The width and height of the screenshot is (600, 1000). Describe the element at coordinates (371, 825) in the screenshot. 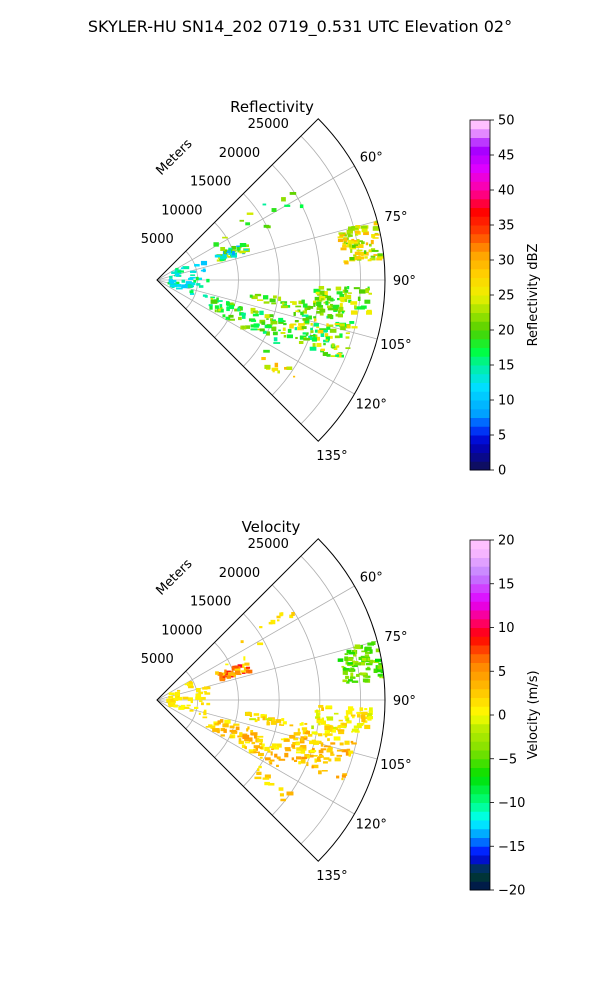

I see `azimuth-tick-label-4: 120°` at that location.